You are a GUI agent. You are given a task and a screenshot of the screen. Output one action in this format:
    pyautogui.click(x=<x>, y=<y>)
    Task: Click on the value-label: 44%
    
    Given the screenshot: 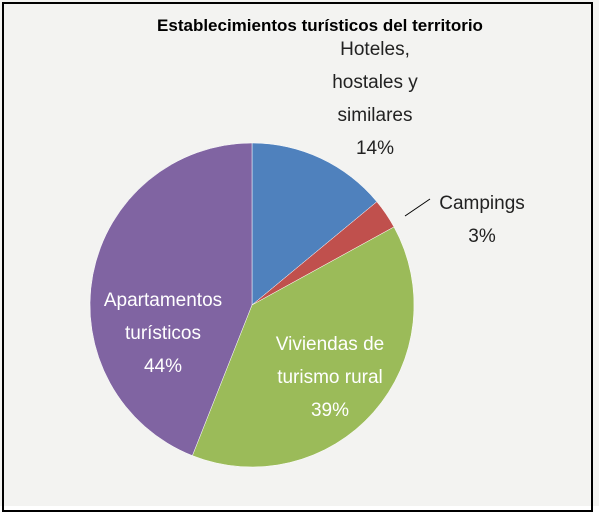 What is the action you would take?
    pyautogui.click(x=163, y=366)
    